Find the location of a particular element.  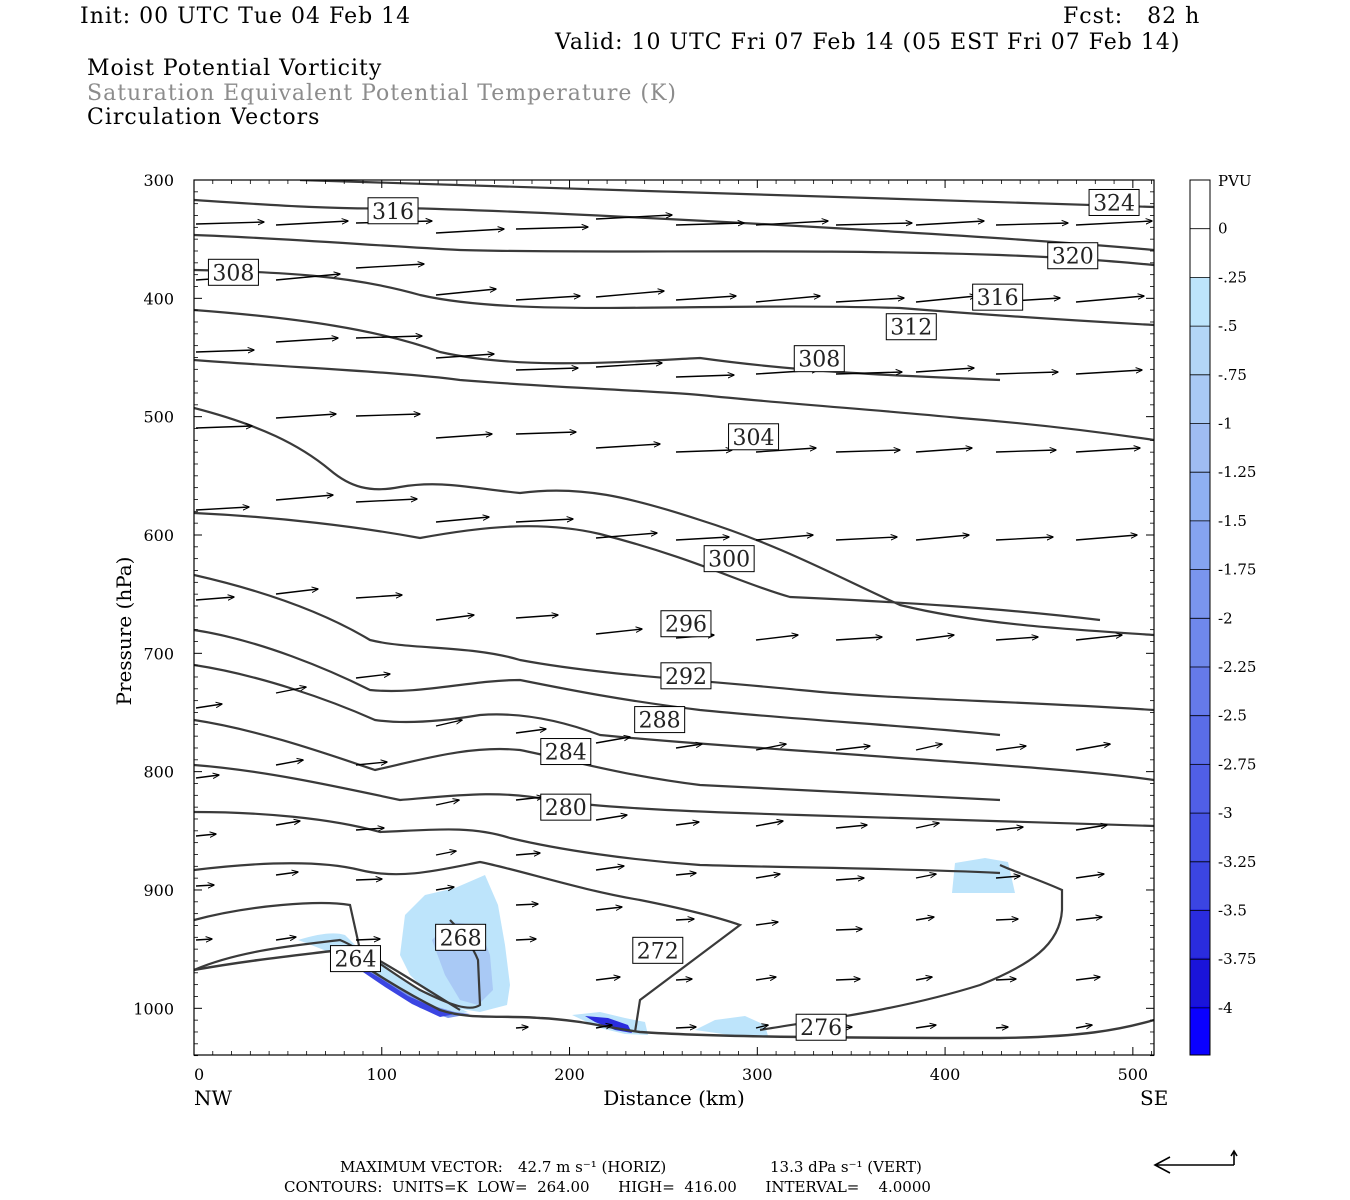

colorbar-label: -1.25 is located at coordinates (1237, 472).